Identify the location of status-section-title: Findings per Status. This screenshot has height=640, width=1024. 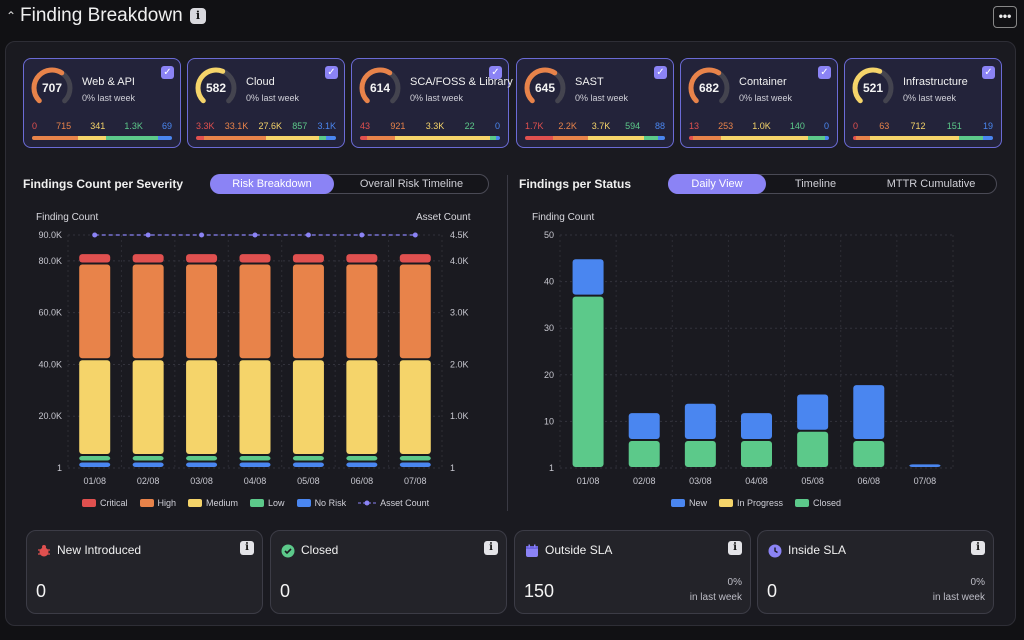
(575, 184).